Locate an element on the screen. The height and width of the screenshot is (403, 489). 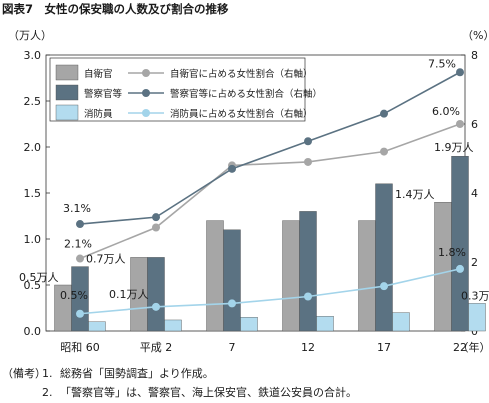
x-tick-label: 22 is located at coordinates (460, 347).